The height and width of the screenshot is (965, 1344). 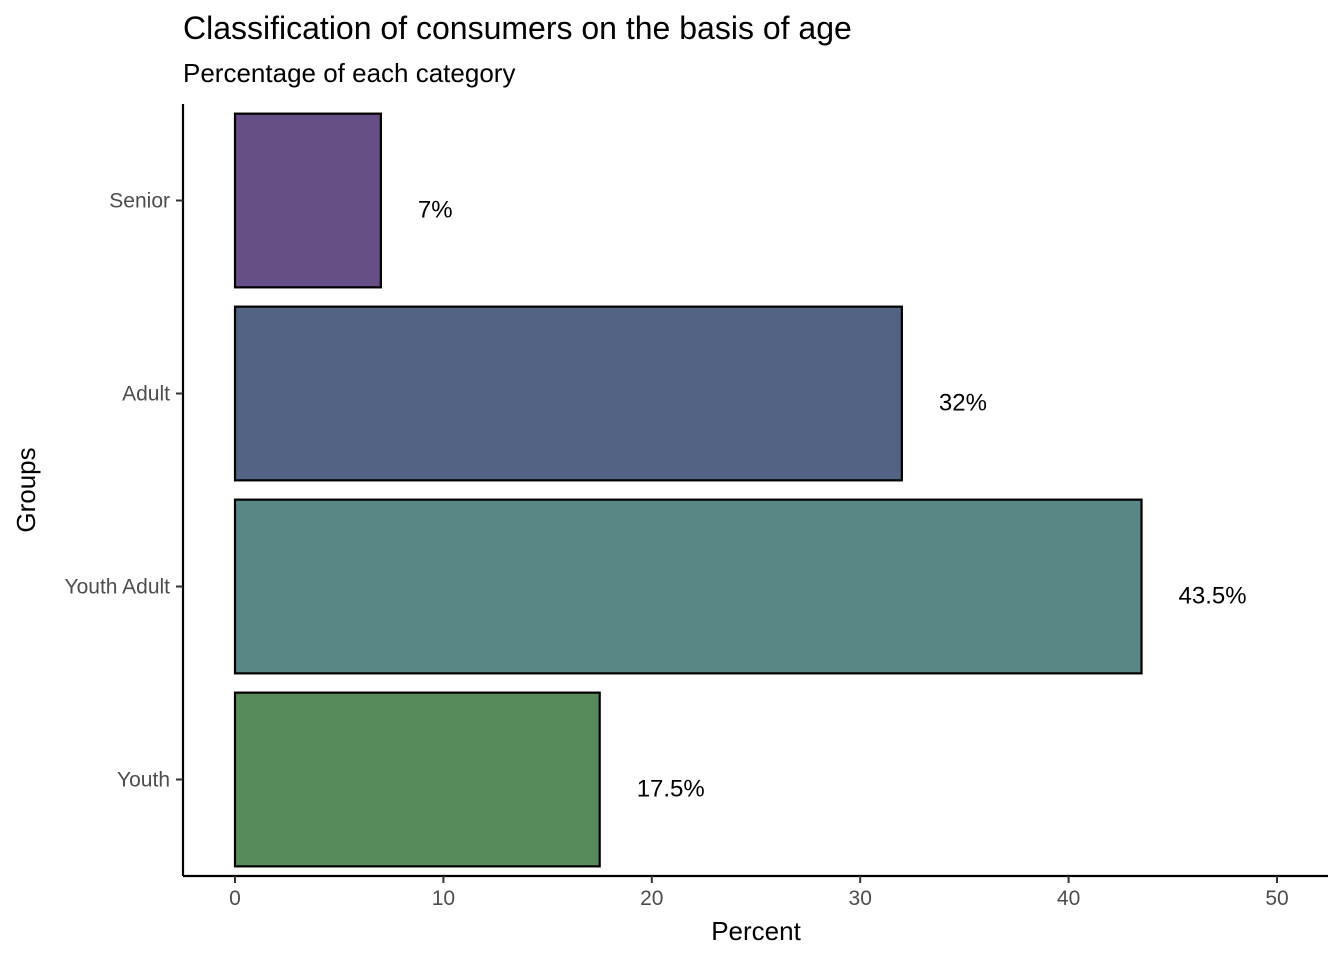 What do you see at coordinates (1213, 596) in the screenshot?
I see `data-label-youth-adult: 43.5%` at bounding box center [1213, 596].